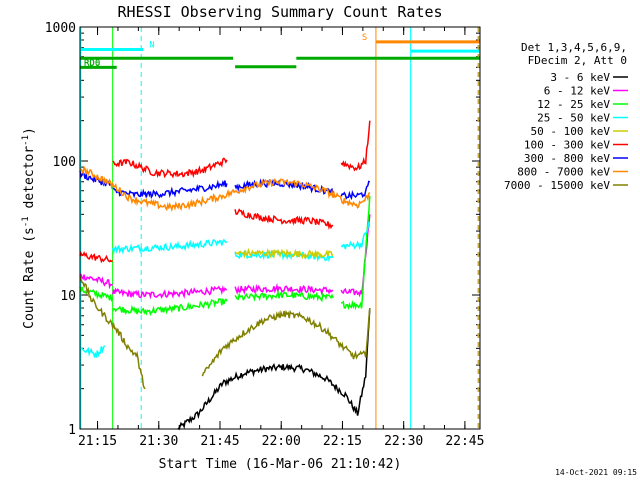  Describe the element at coordinates (280, 464) in the screenshot. I see `x-axis-label: Start Time (16-Mar-06 21:10:42)` at that location.